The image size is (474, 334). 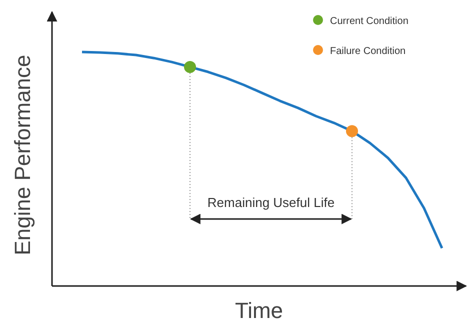 What do you see at coordinates (271, 202) in the screenshot?
I see `annotation: Remaining Useful Life` at bounding box center [271, 202].